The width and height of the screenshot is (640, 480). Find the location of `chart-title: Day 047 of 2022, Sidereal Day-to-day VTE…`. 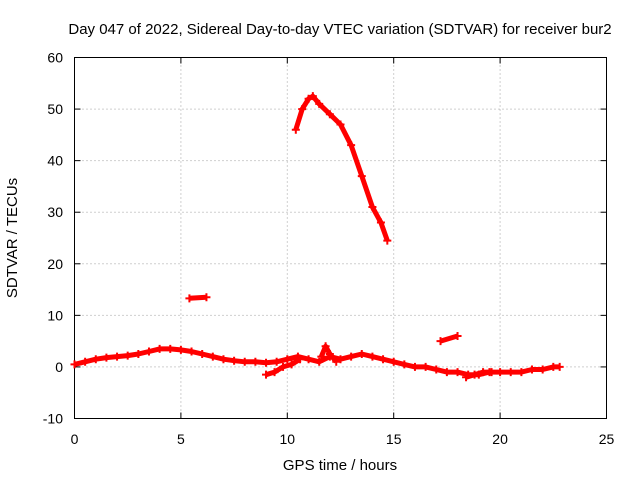

chart-title: Day 047 of 2022, Sidereal Day-to-day VTE… is located at coordinates (339, 29).